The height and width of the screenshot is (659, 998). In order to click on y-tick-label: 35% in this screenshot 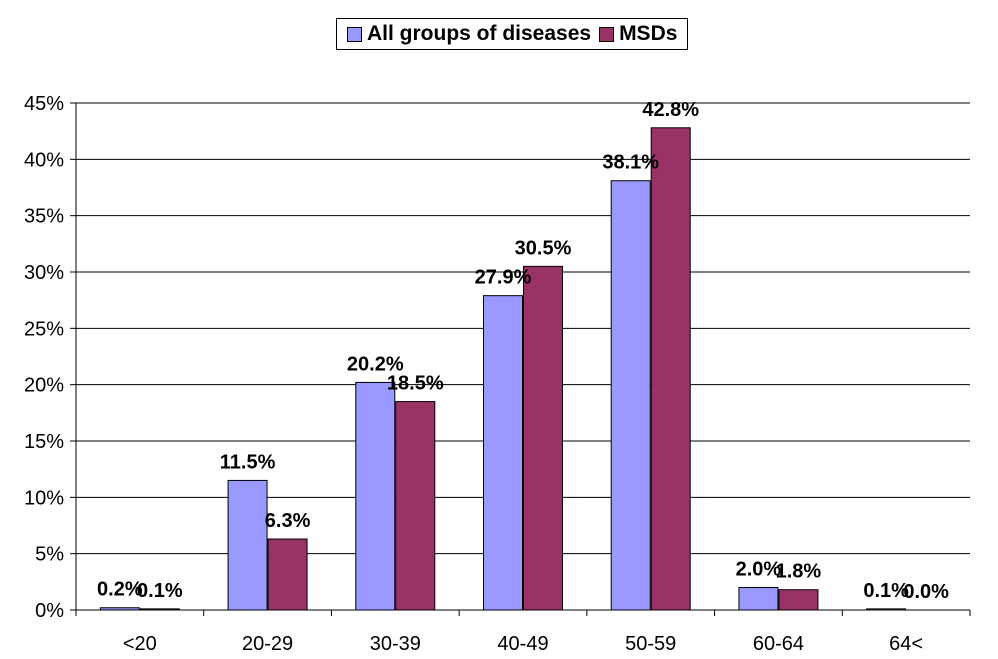, I will do `click(44, 217)`.